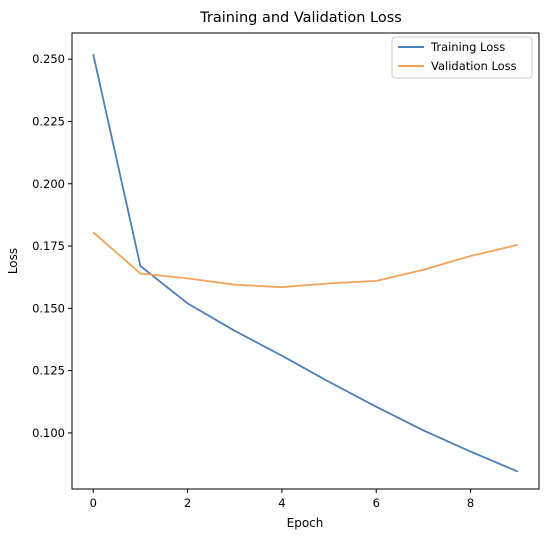 The width and height of the screenshot is (550, 538). Describe the element at coordinates (187, 503) in the screenshot. I see `x-tick-label: 2` at that location.